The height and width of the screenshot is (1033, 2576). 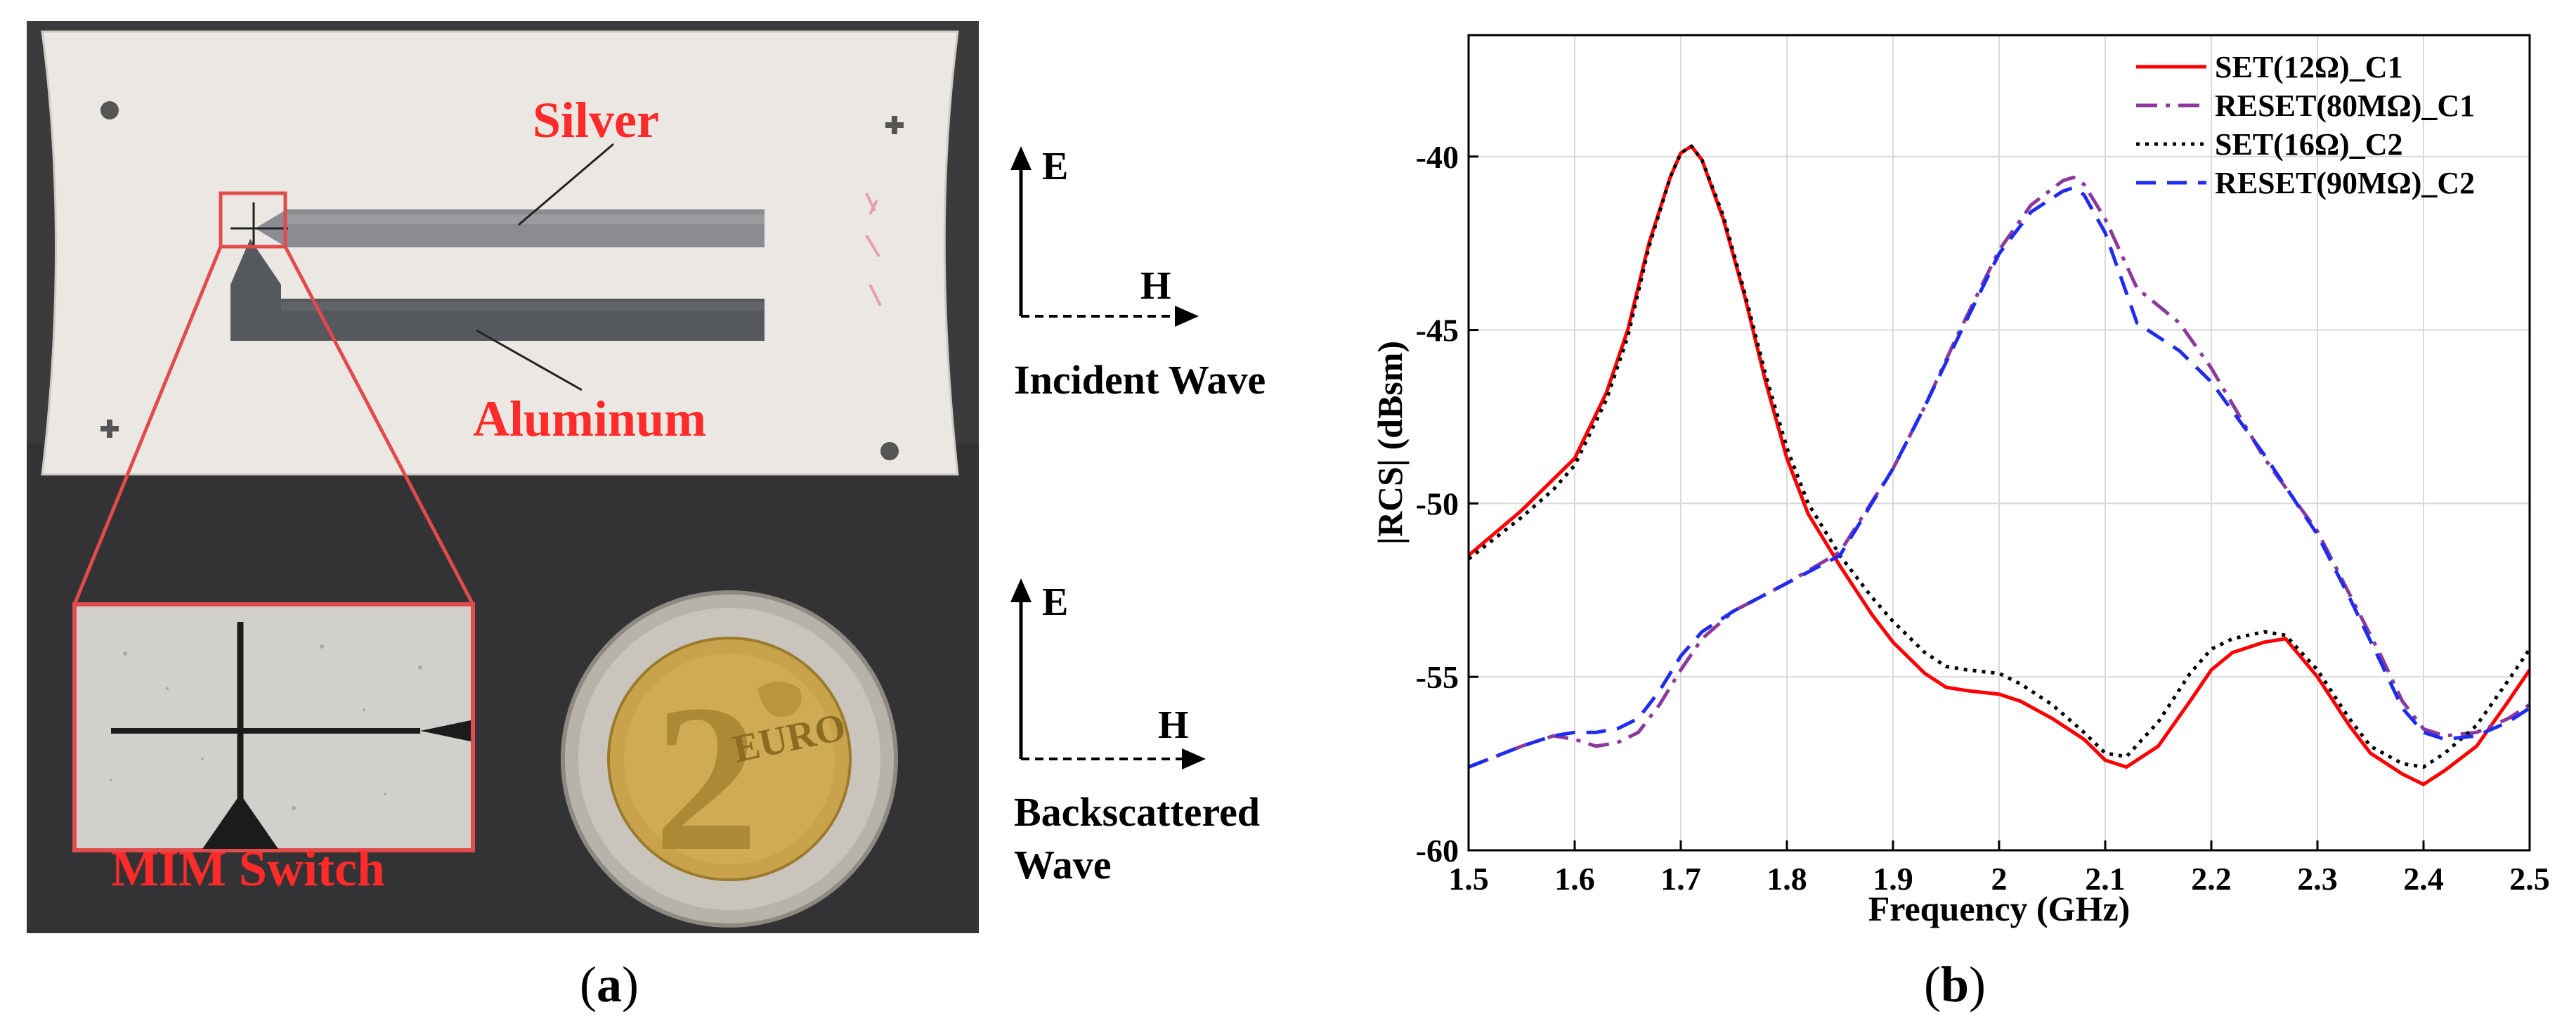 What do you see at coordinates (1140, 380) in the screenshot?
I see `incident-wave-label: Incident Wave` at bounding box center [1140, 380].